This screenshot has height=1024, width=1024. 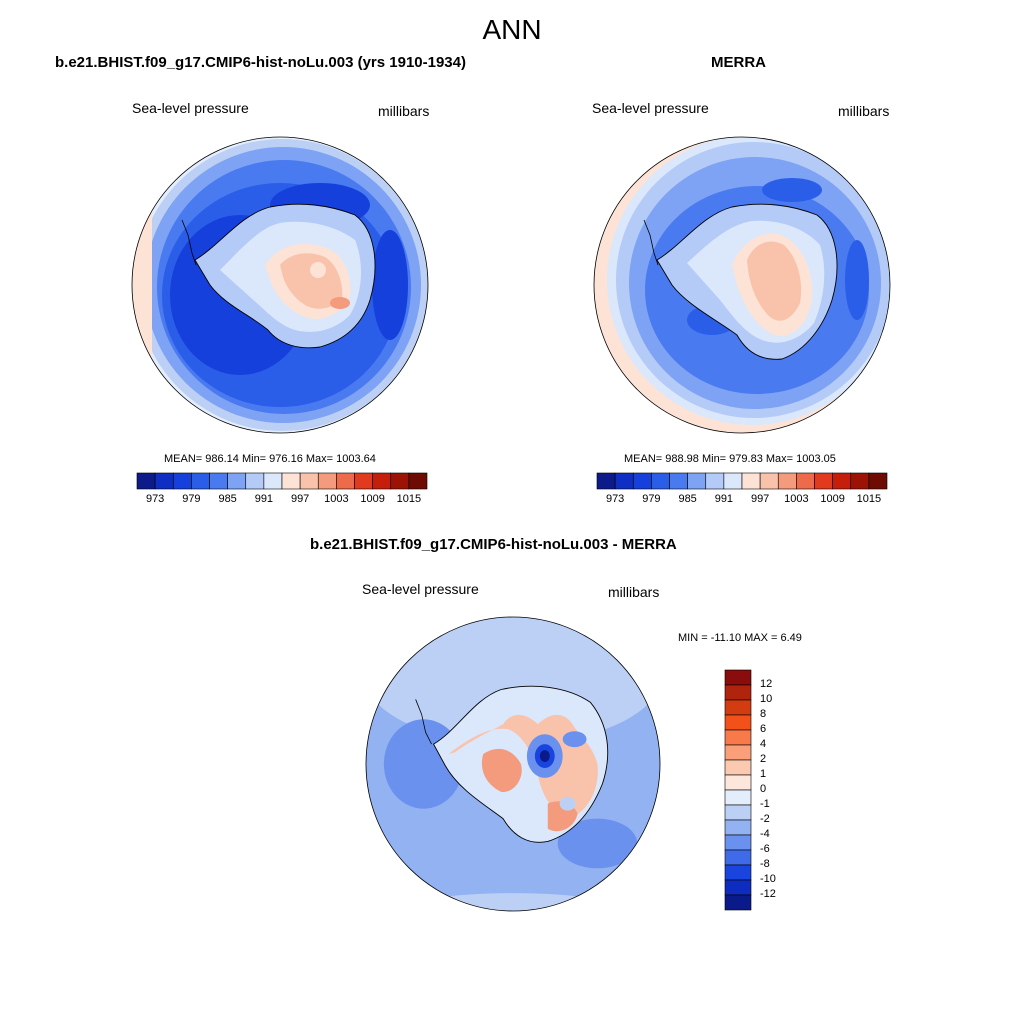 What do you see at coordinates (832, 499) in the screenshot?
I see `obs-colorbar-tick-label: 1009` at bounding box center [832, 499].